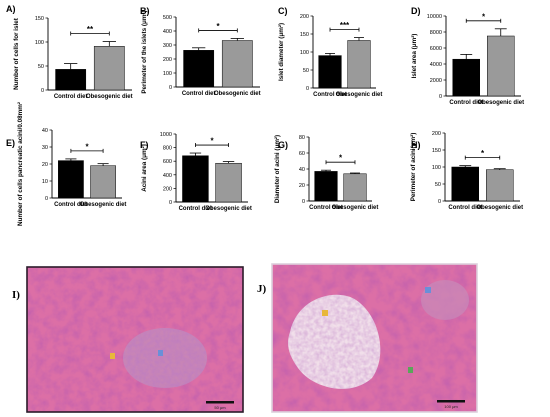 The image size is (550, 417). What do you see at coordinates (416, 11) in the screenshot?
I see `panel-label: D)` at bounding box center [416, 11].